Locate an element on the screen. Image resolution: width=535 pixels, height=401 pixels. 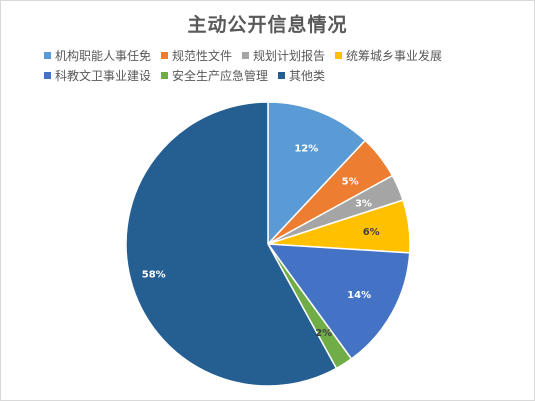
legend-label-2: 规划计划报告 is located at coordinates (289, 55).